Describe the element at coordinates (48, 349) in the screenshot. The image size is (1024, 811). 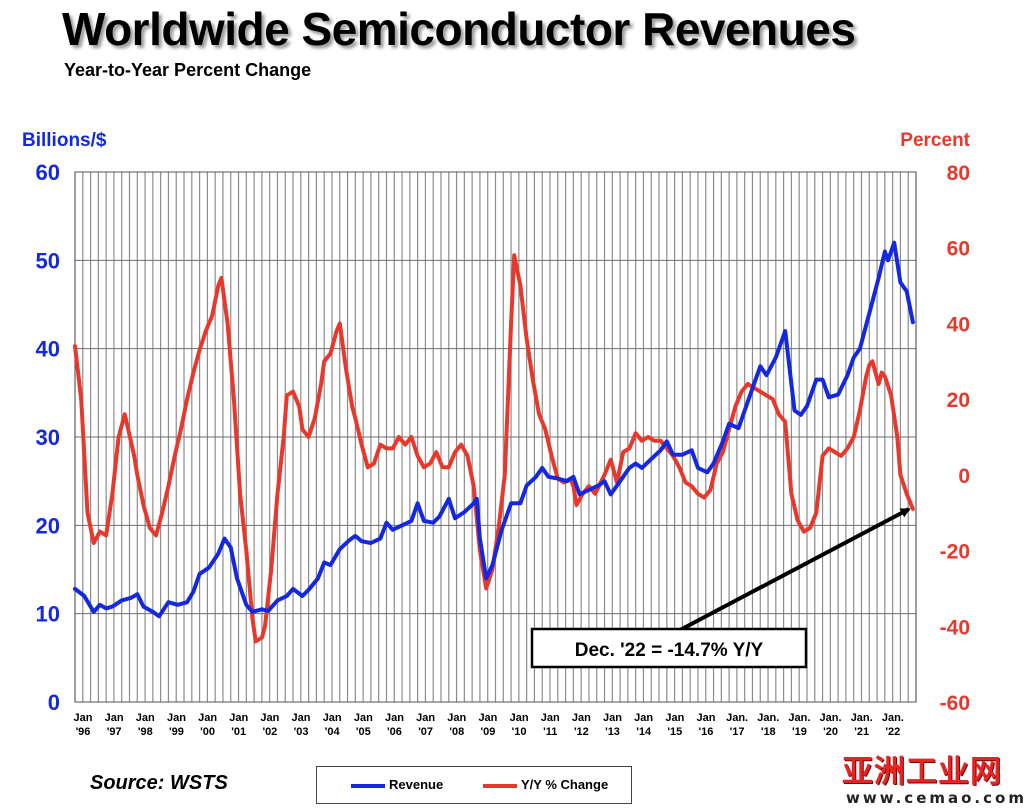
I see `left-tick-label: 40` at that location.